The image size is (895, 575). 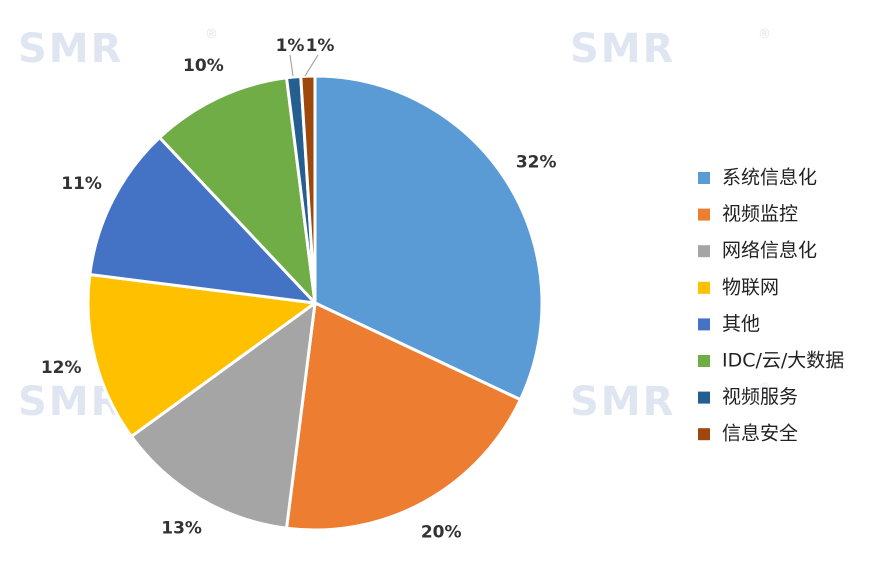 What do you see at coordinates (783, 361) in the screenshot?
I see `legend-label: IDC/云/大数据` at bounding box center [783, 361].